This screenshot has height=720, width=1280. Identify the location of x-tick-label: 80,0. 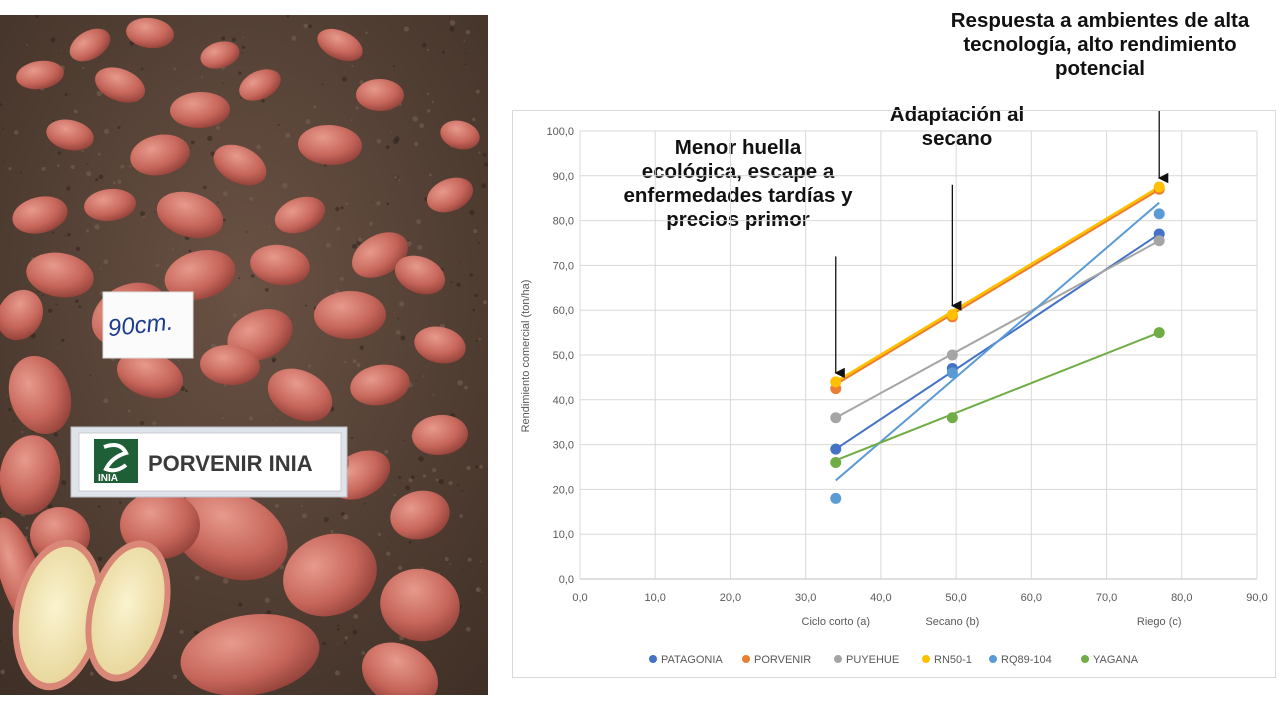
(1181, 598).